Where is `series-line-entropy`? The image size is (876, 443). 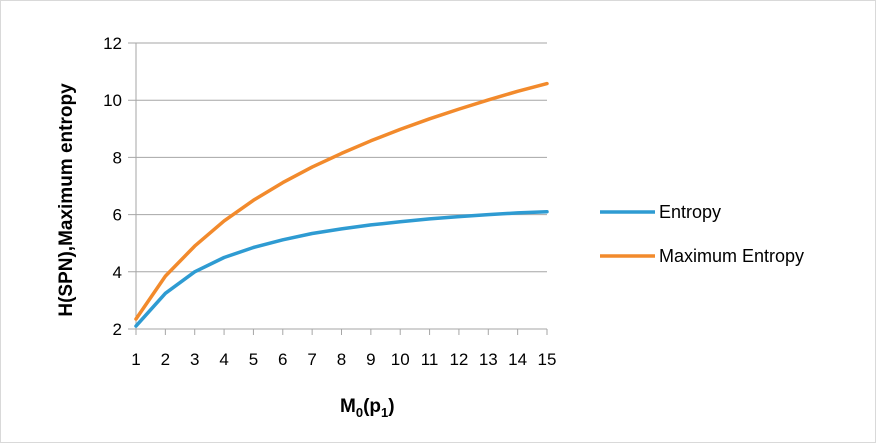
series-line-entropy is located at coordinates (341, 268).